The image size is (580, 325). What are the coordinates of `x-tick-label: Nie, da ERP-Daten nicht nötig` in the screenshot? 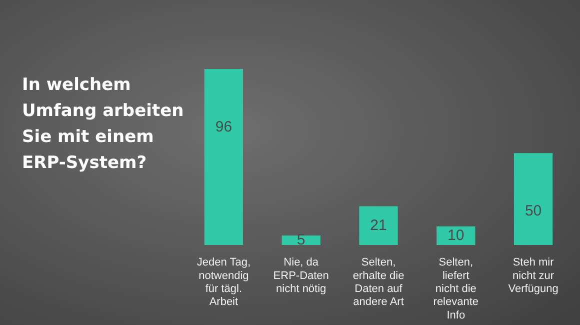 It's located at (301, 276).